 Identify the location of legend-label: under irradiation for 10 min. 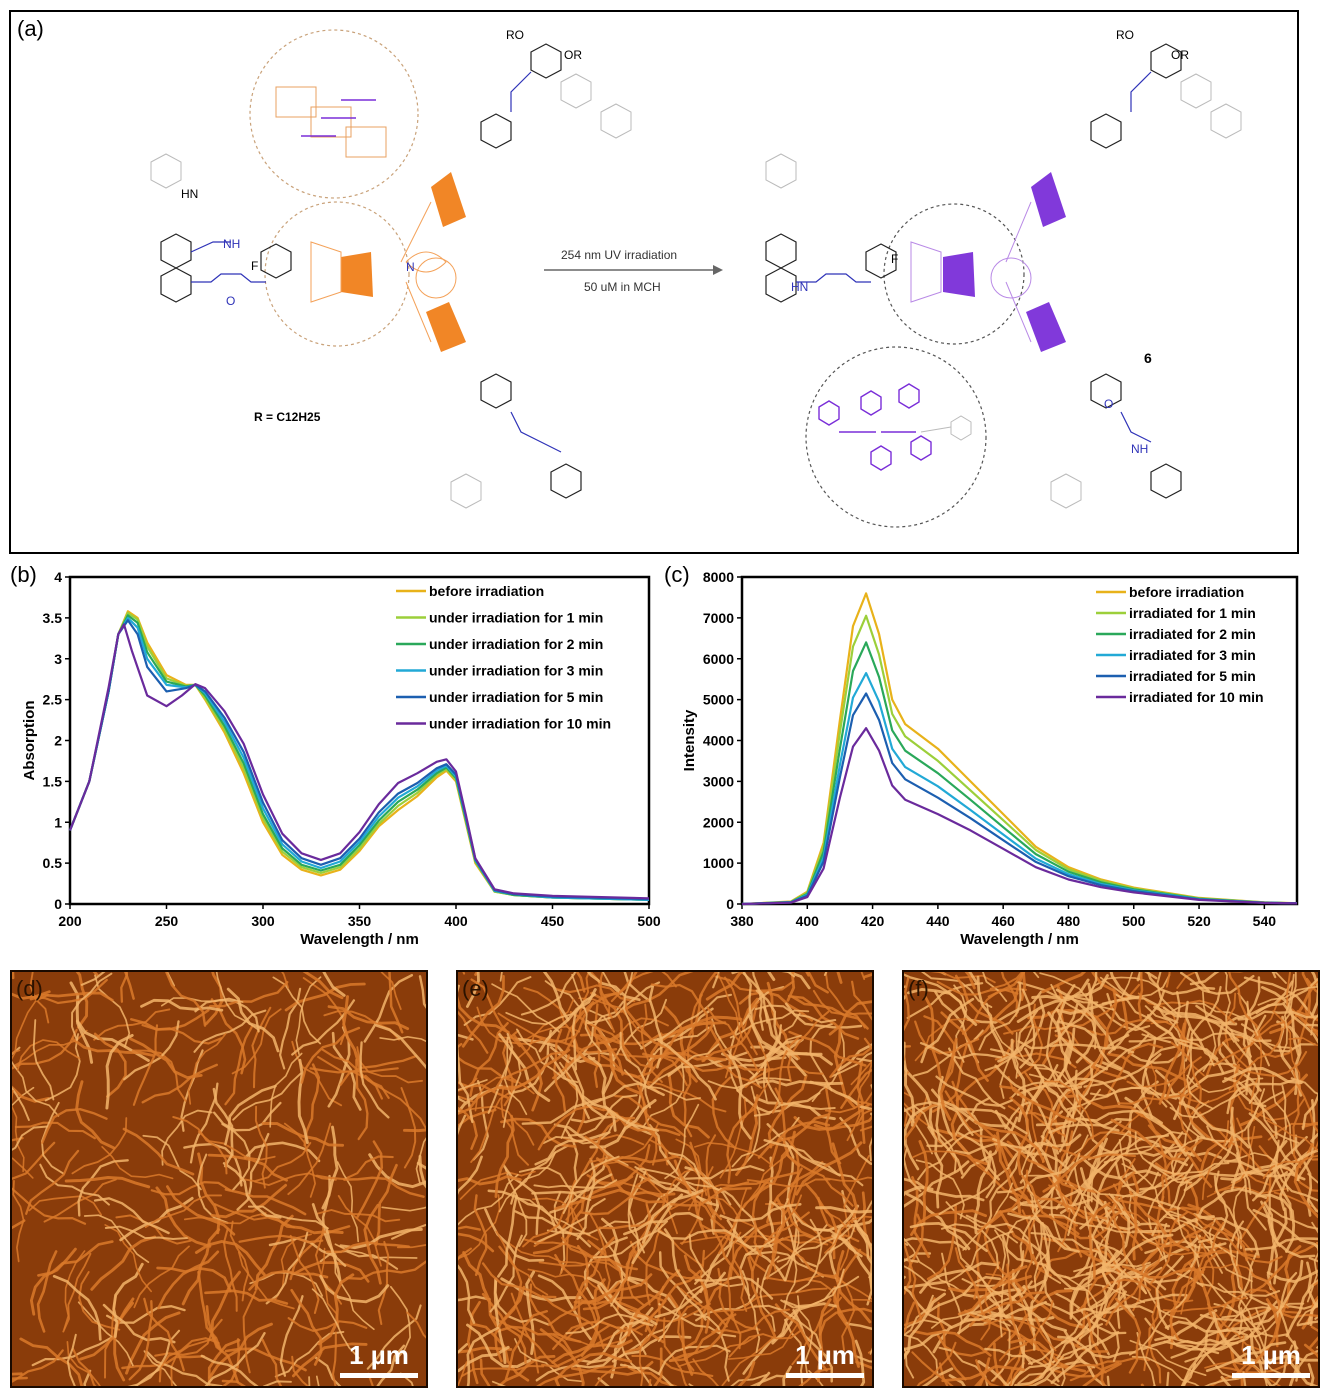
(520, 724).